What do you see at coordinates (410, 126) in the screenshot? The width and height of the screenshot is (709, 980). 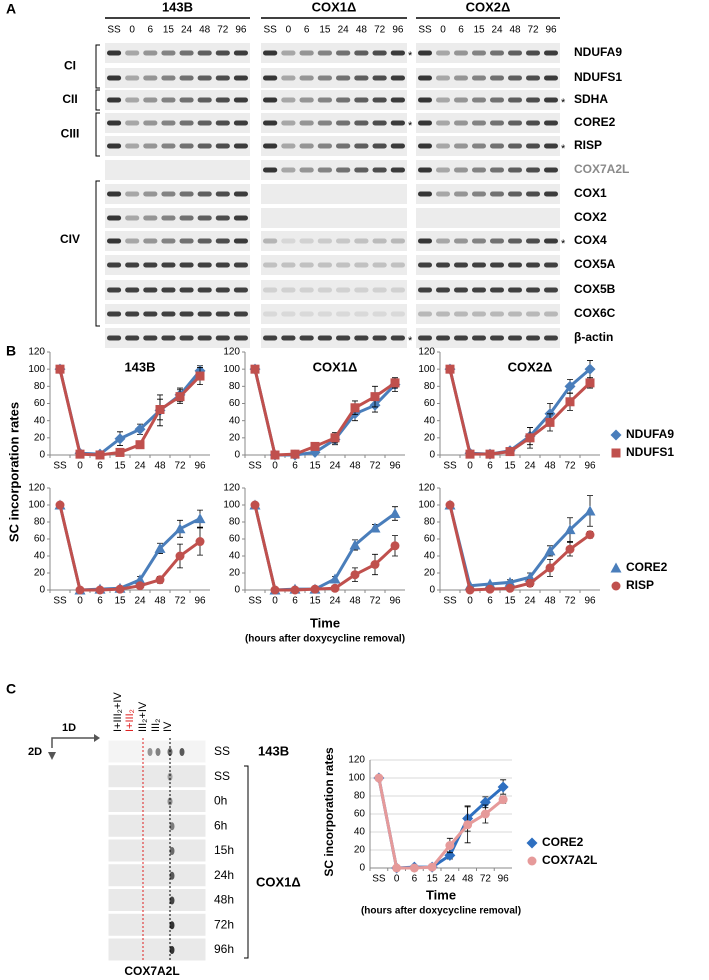 I see `asterisk: *` at bounding box center [410, 126].